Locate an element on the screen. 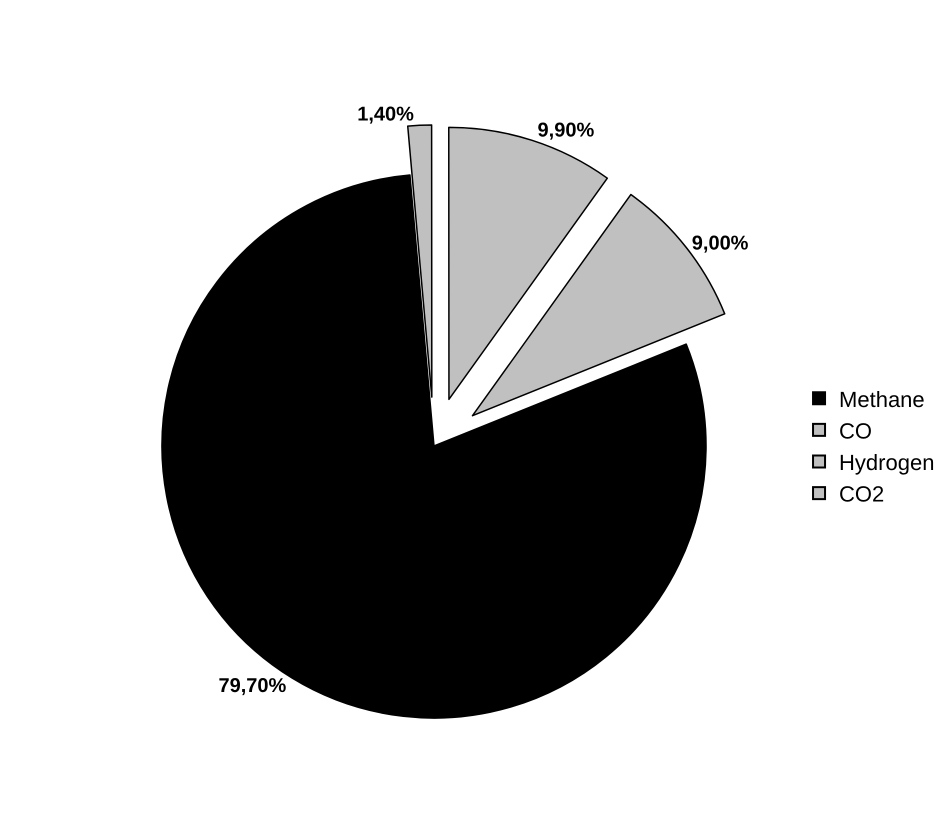  legend-label: CO is located at coordinates (855, 431).